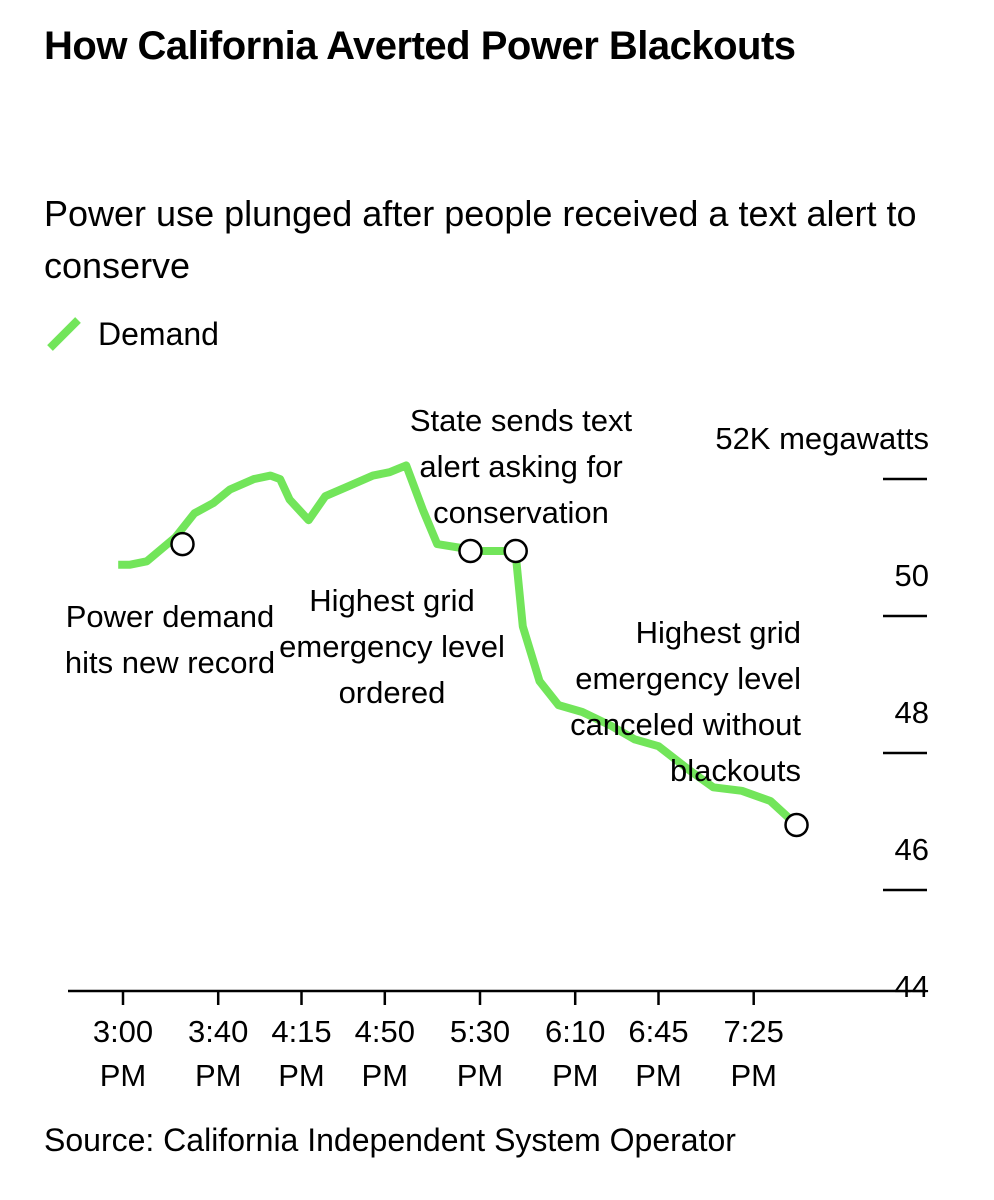 Image resolution: width=994 pixels, height=1200 pixels. What do you see at coordinates (521, 512) in the screenshot?
I see `annotation-text: conservation` at bounding box center [521, 512].